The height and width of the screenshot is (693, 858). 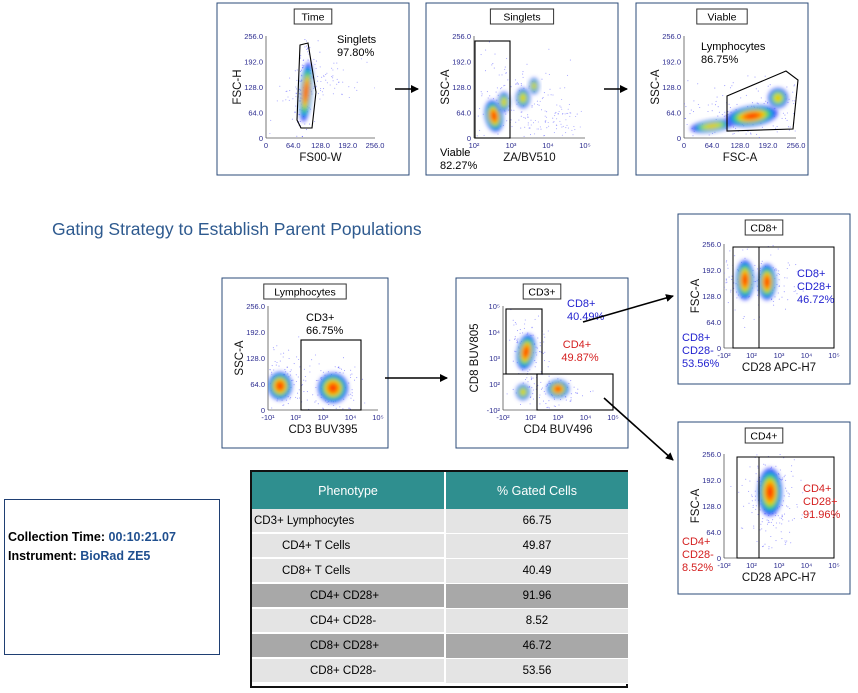 I want to click on x-tick-label: 64.0, so click(x=712, y=145).